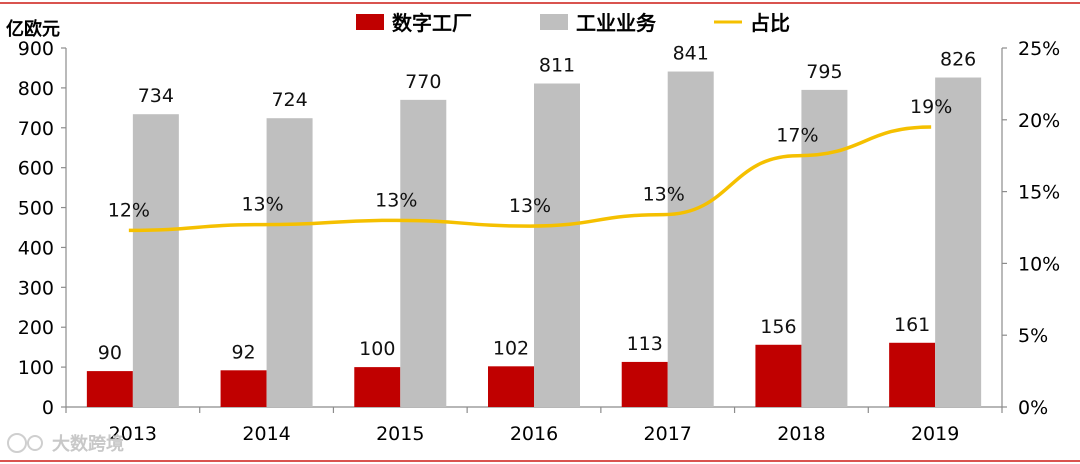  I want to click on data-label-industry: 826, so click(958, 60).